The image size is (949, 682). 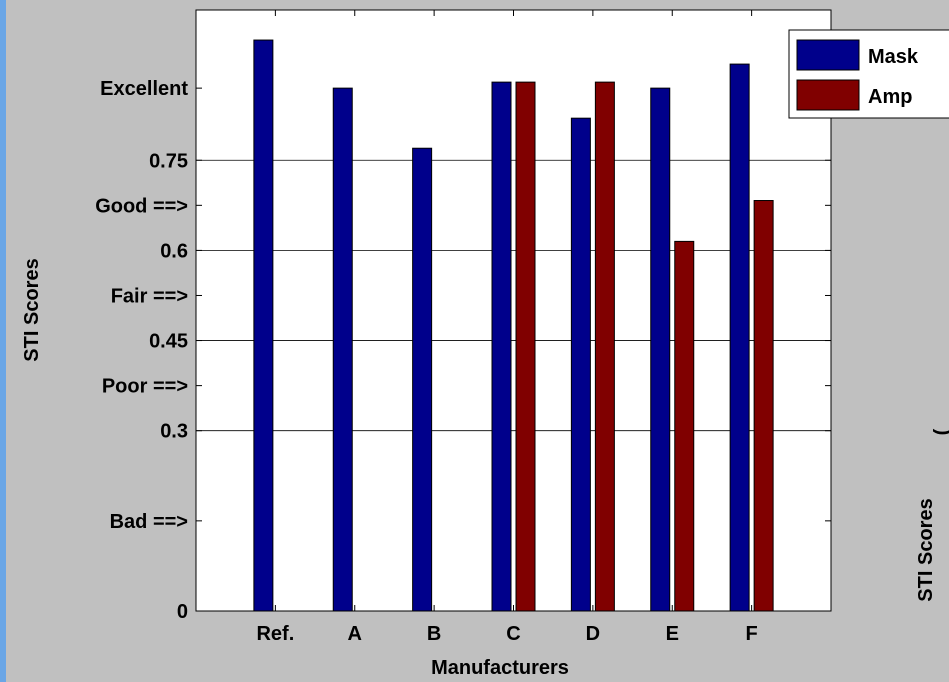 I want to click on x-tick-label: F, so click(x=752, y=634).